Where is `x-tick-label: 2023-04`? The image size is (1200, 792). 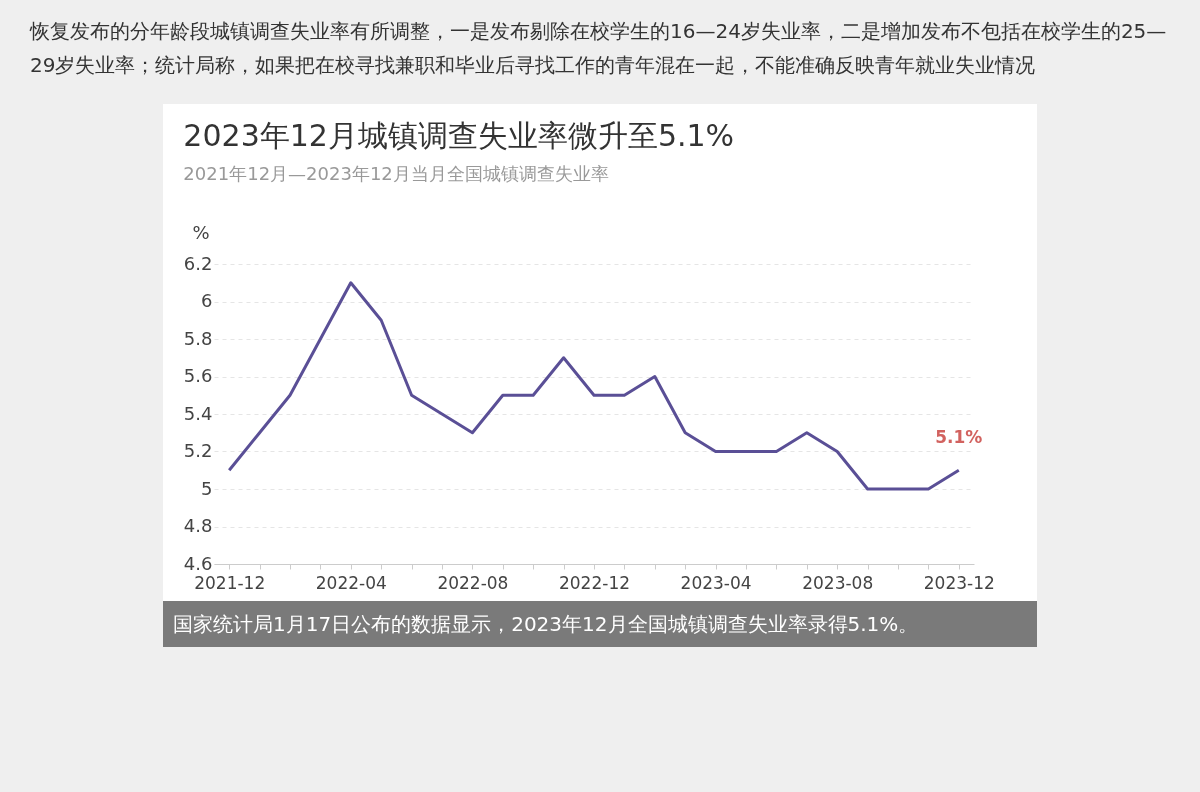 x-tick-label: 2023-04 is located at coordinates (716, 582).